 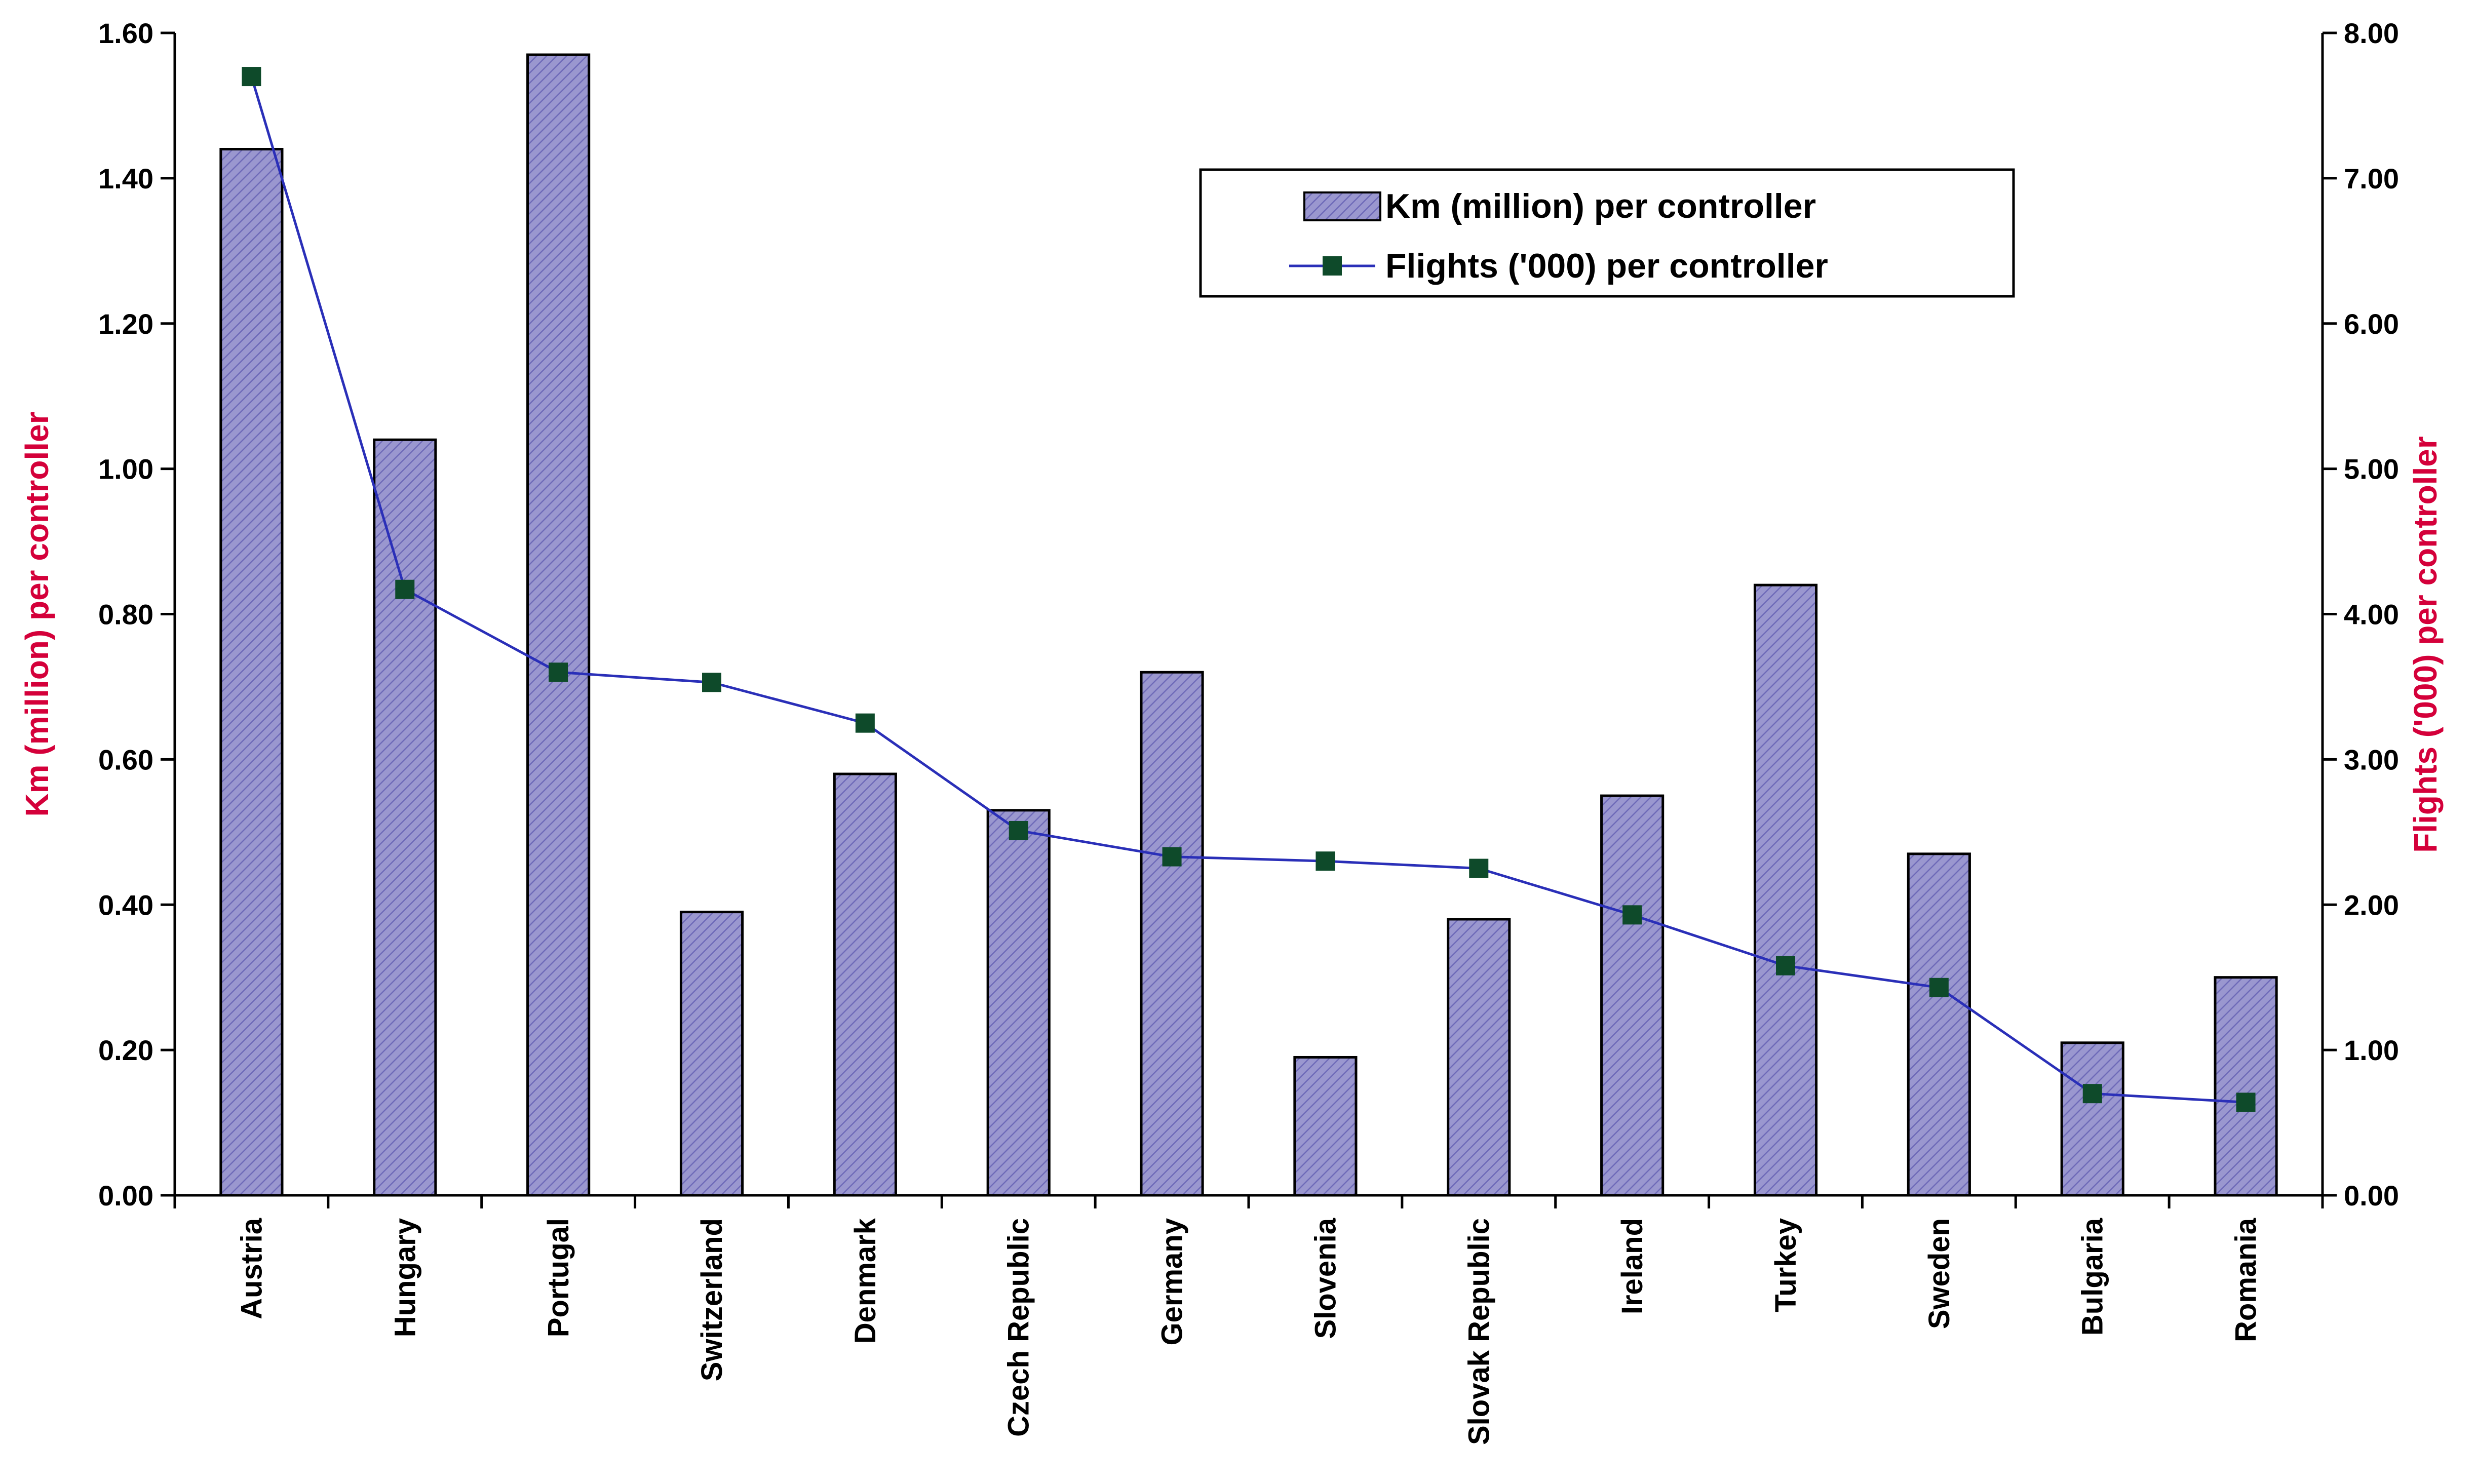 What do you see at coordinates (2092, 1094) in the screenshot?
I see `point-bulgaria` at bounding box center [2092, 1094].